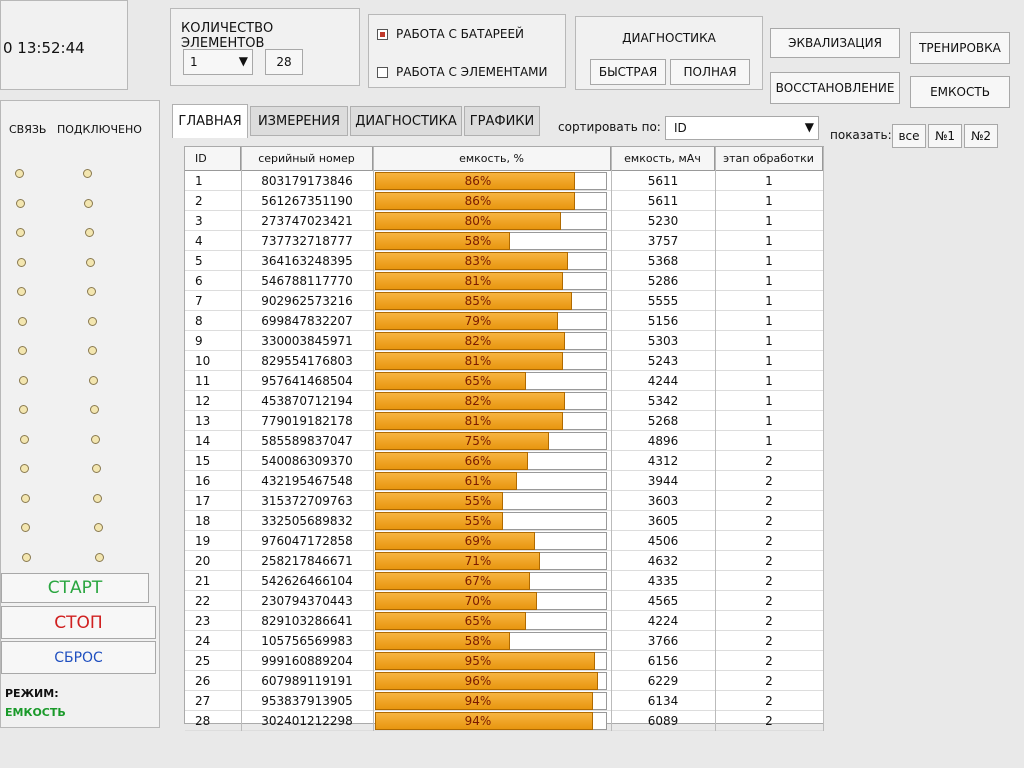  Describe the element at coordinates (502, 121) in the screenshot. I see `tab: ГРАФИКИ` at that location.